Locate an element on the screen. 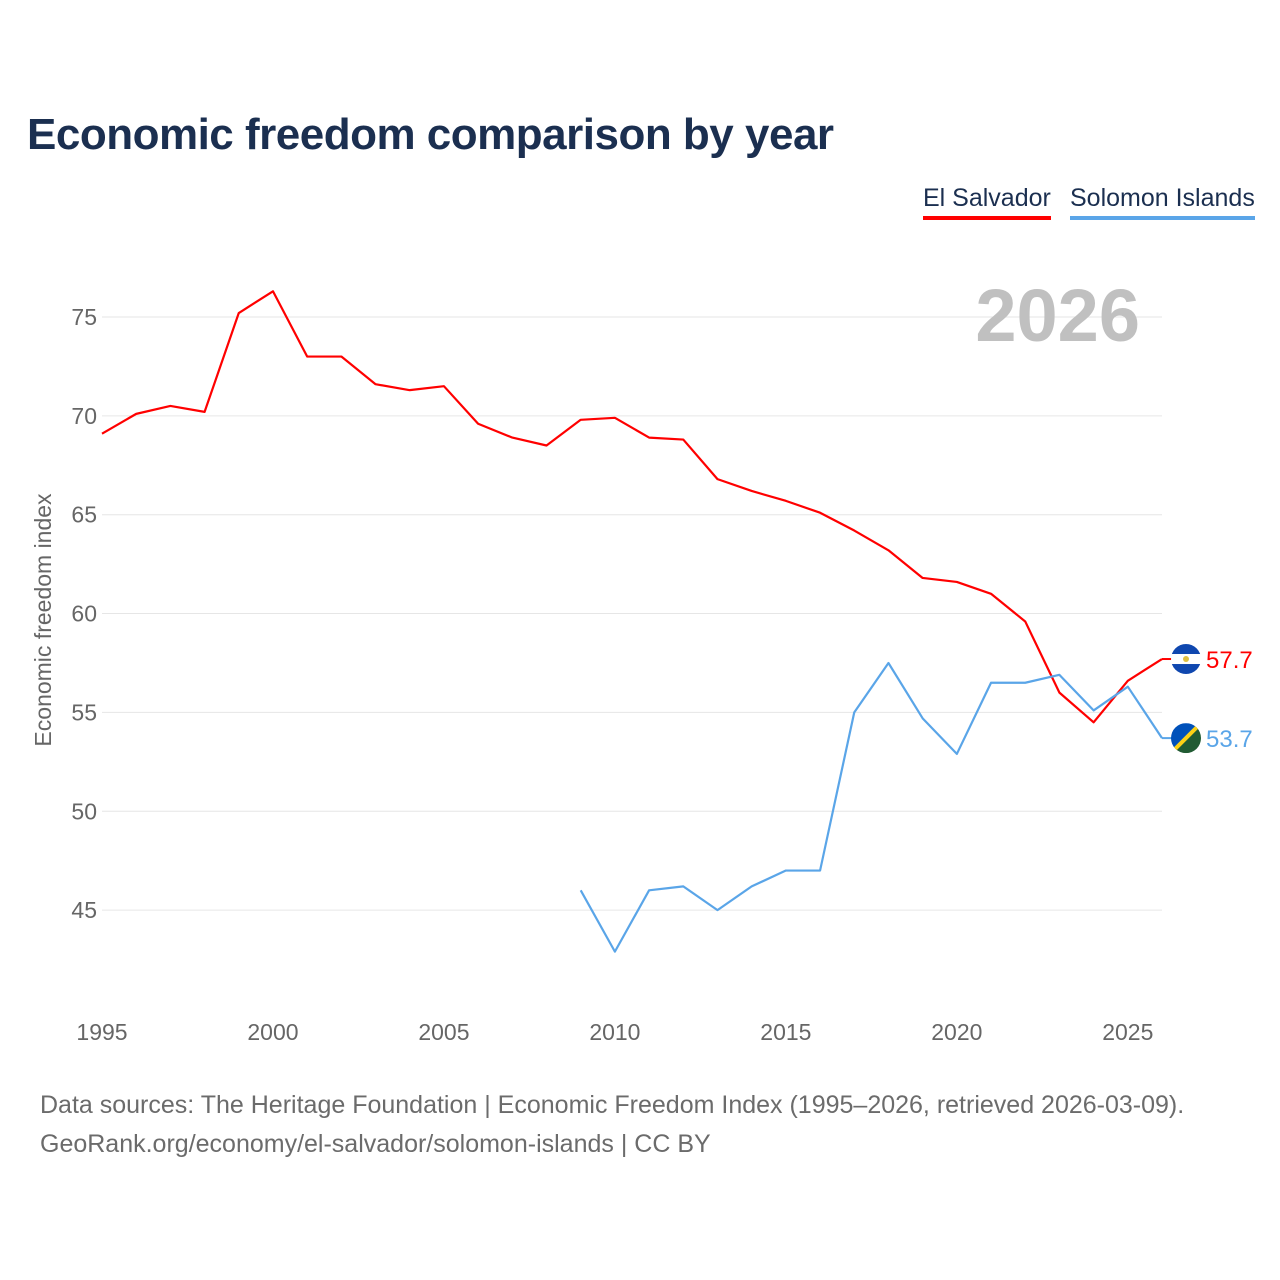 The height and width of the screenshot is (1280, 1280). year-watermark: 2026 is located at coordinates (1057, 315).